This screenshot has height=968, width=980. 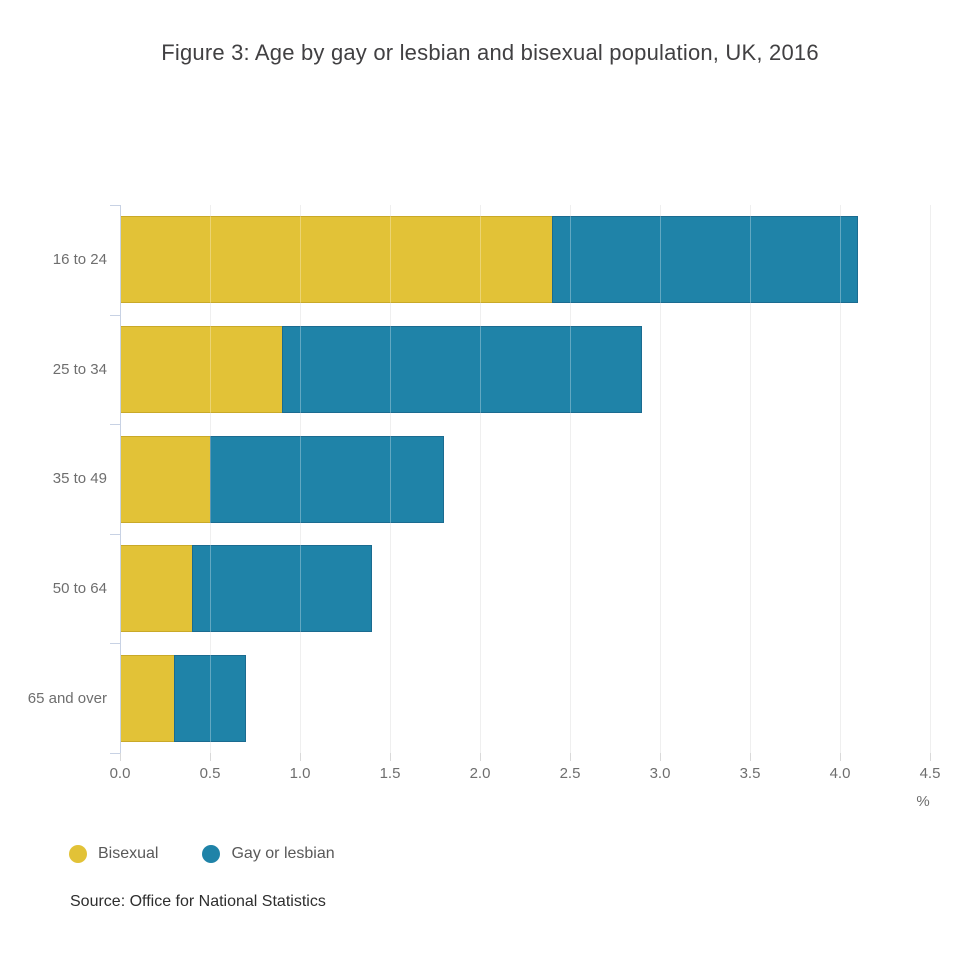 I want to click on x-axis-tick-4.5, so click(x=930, y=757).